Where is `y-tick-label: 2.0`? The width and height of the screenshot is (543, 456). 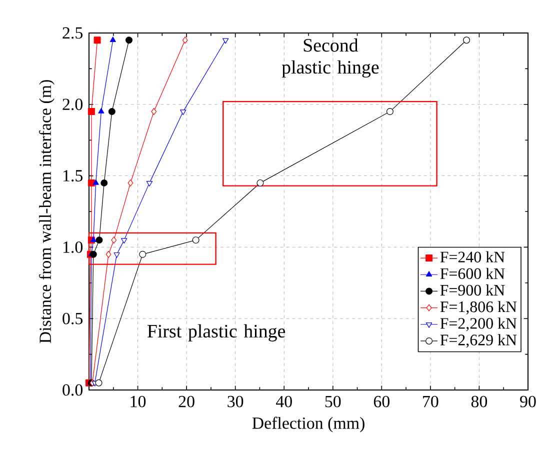
y-tick-label: 2.0 is located at coordinates (72, 104).